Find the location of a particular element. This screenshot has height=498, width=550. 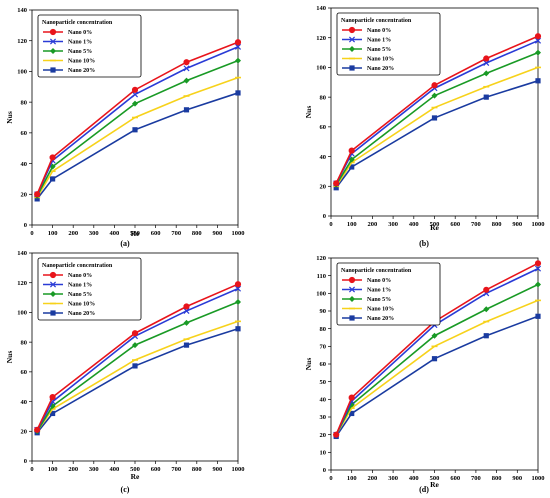

y-tick-label: 70 is located at coordinates (323, 347).